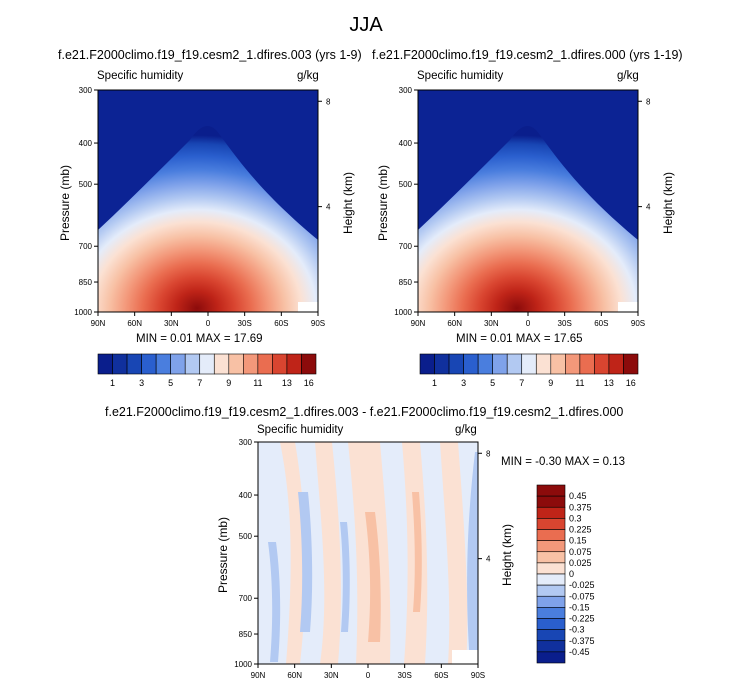 This screenshot has width=732, height=689. I want to click on panel-2-pressure-tick-label: 1000, so click(403, 312).